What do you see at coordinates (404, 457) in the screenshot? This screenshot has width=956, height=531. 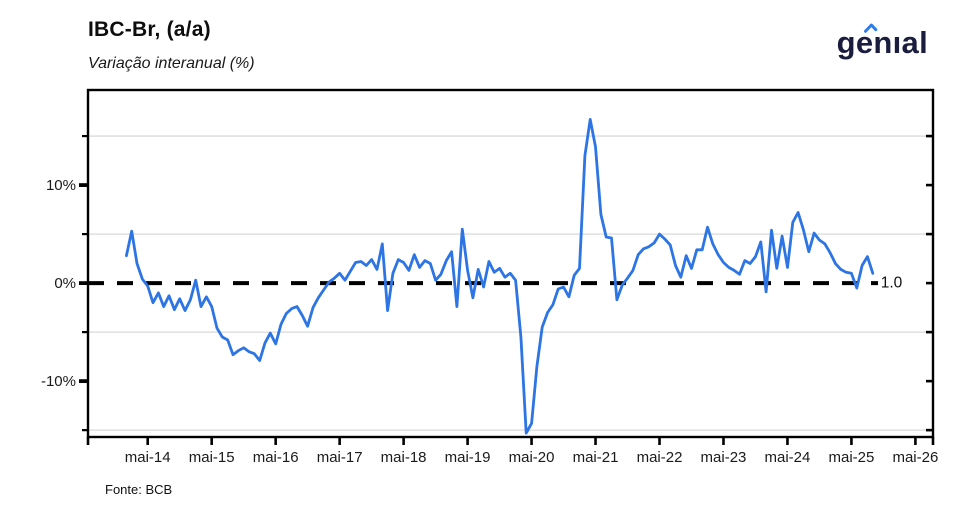 I see `x-axis-label: mai-18` at bounding box center [404, 457].